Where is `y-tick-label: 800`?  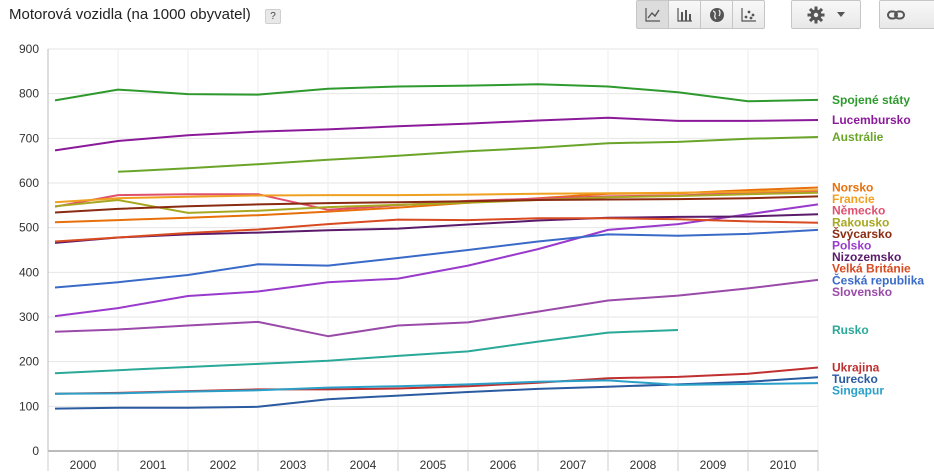
y-tick-label: 800 is located at coordinates (29, 94).